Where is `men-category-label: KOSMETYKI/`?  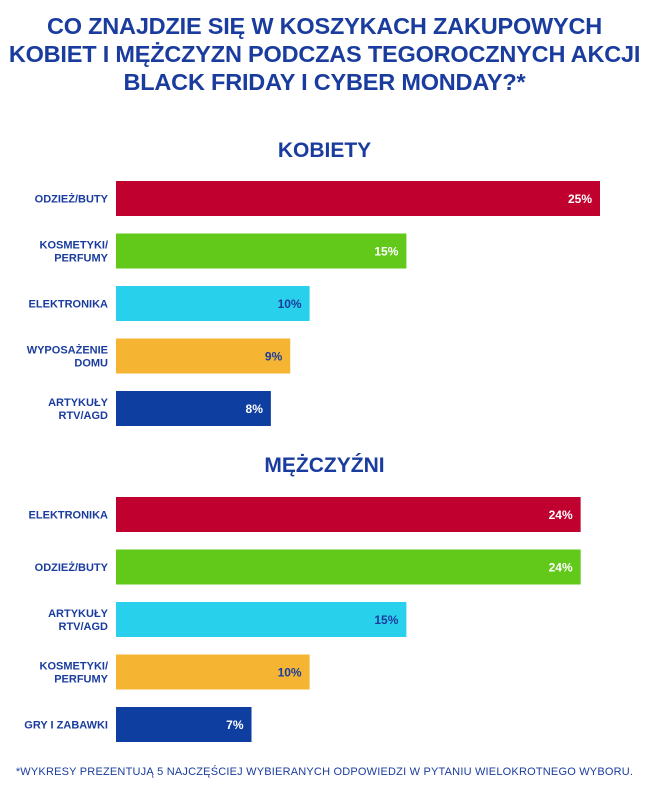
men-category-label: KOSMETYKI/ is located at coordinates (74, 667).